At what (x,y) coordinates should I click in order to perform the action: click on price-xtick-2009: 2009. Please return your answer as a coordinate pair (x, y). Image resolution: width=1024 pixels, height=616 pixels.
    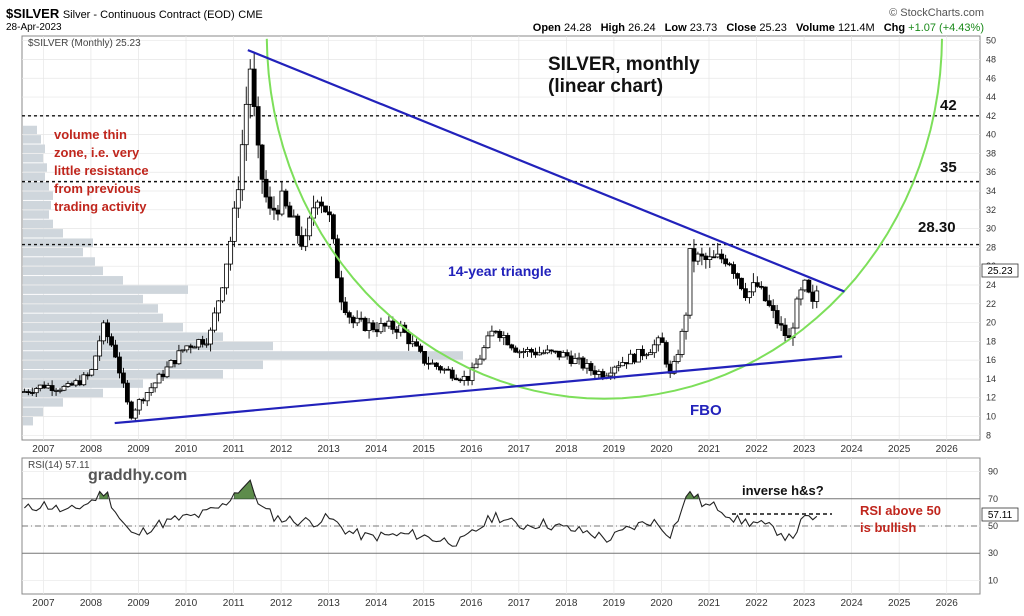
    Looking at the image, I should click on (138, 449).